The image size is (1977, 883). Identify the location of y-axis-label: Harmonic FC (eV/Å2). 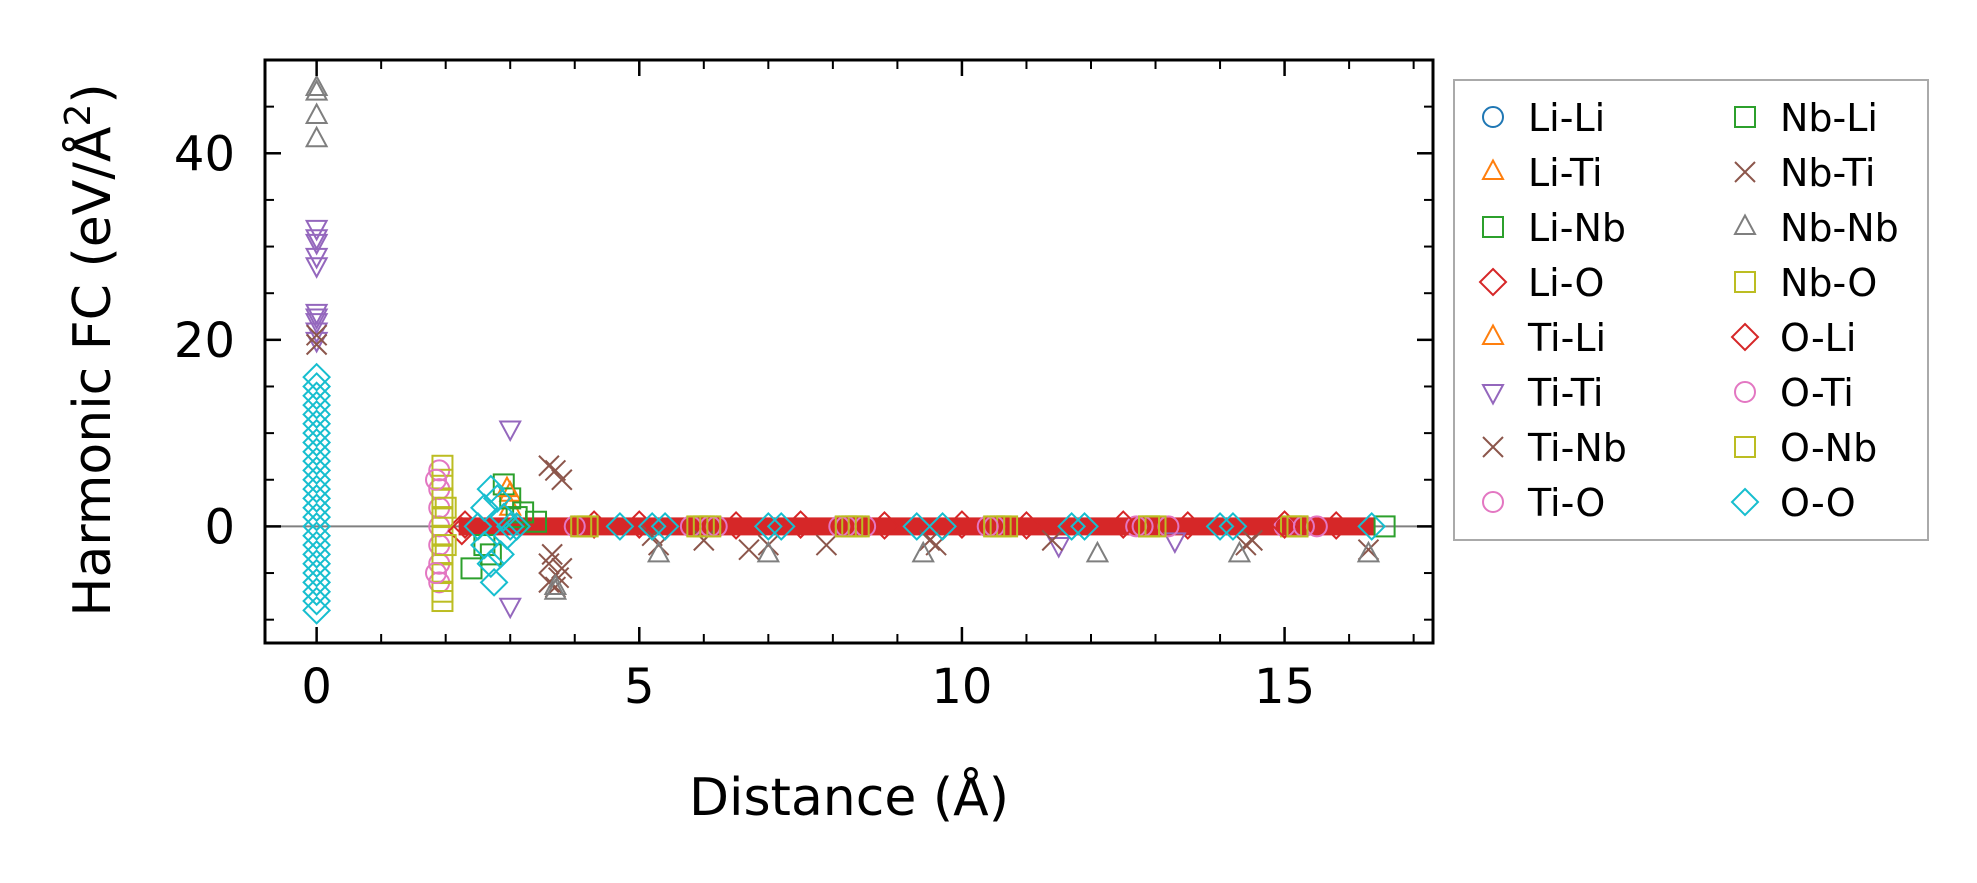
(90, 349).